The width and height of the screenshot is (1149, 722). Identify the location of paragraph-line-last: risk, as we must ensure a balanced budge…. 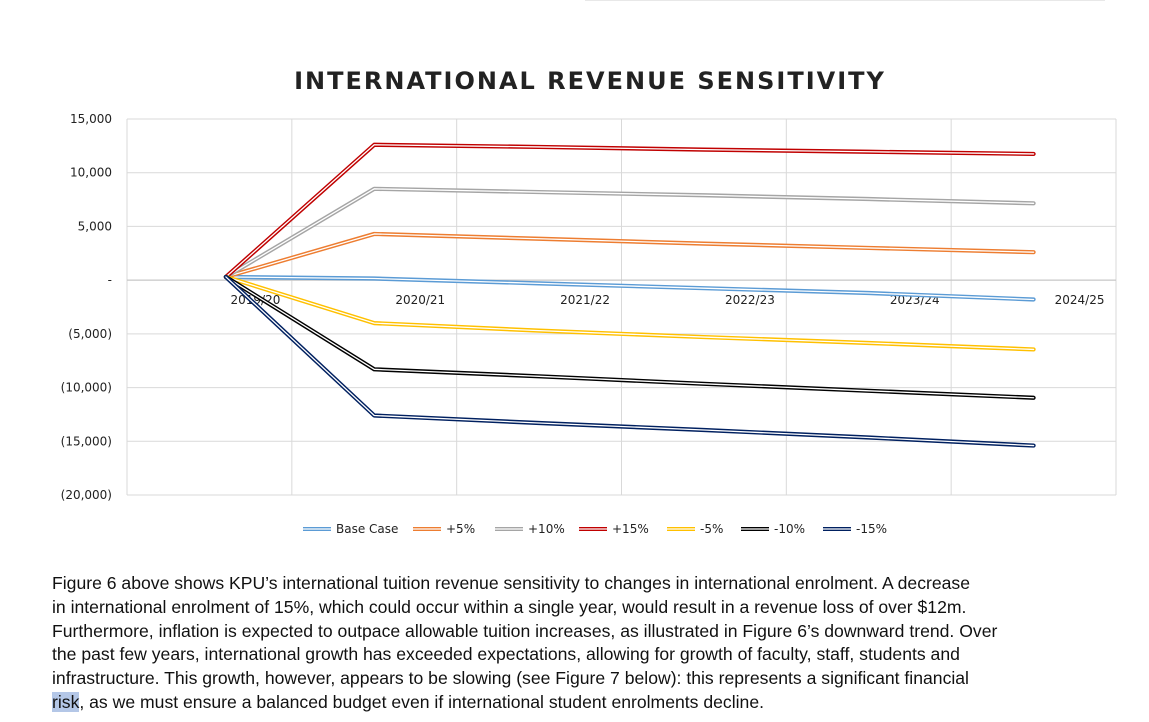
(592, 703).